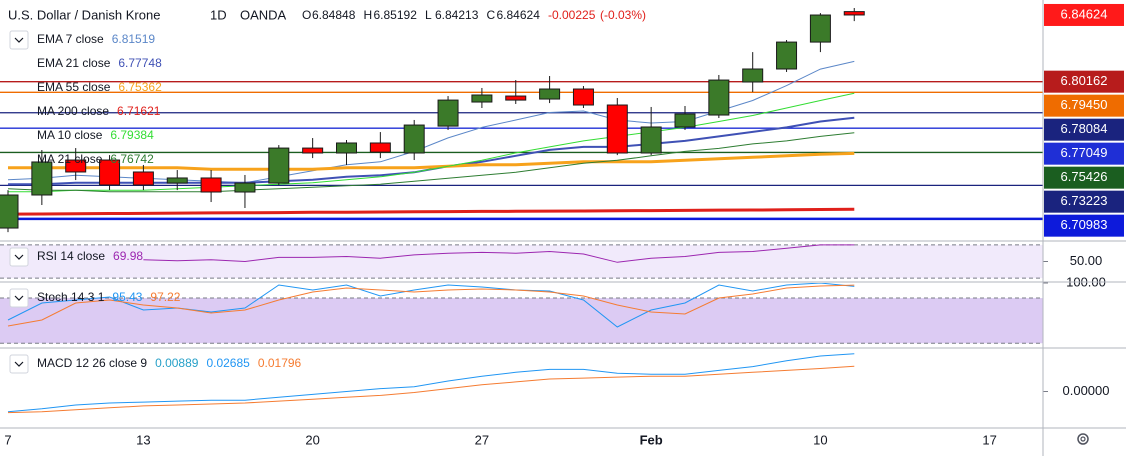  Describe the element at coordinates (1086, 260) in the screenshot. I see `y-tick-label: 50.00` at that location.